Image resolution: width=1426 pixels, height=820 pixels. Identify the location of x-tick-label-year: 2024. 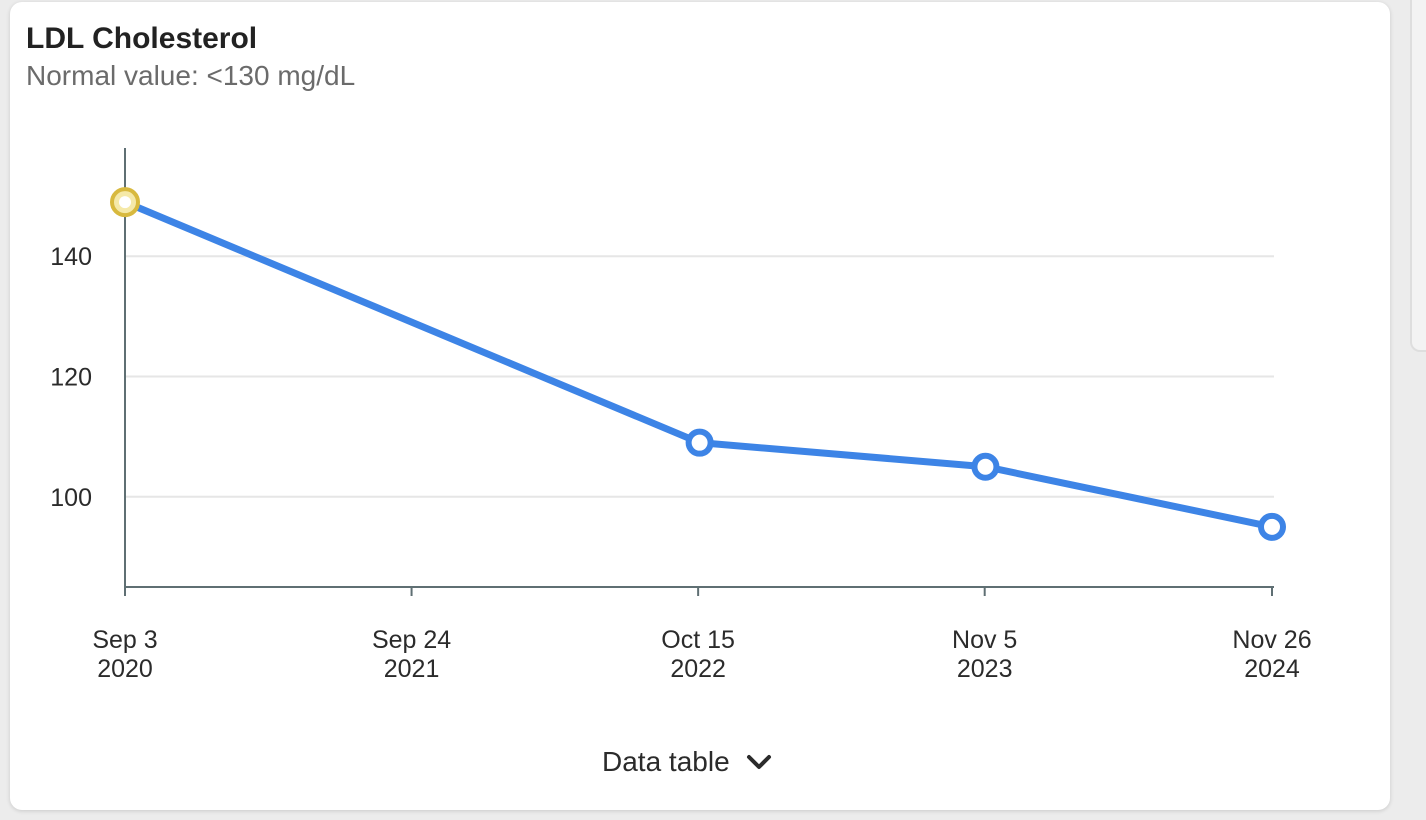
(1272, 669).